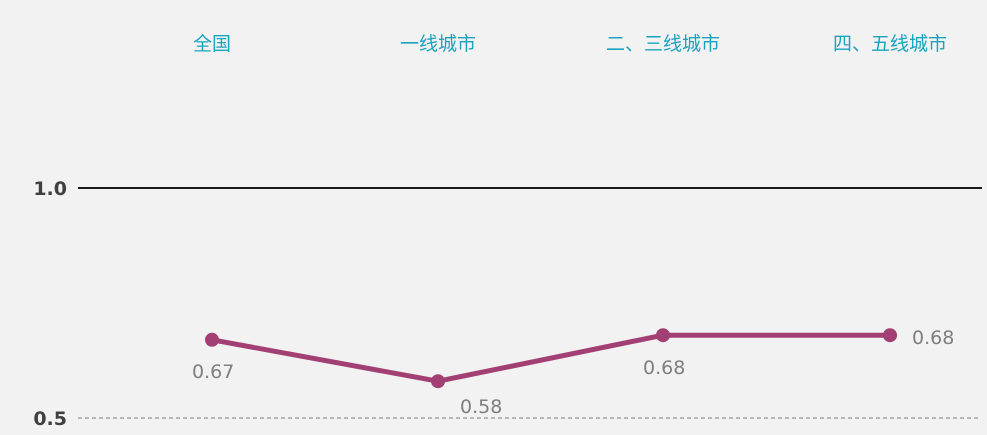  Describe the element at coordinates (890, 44) in the screenshot. I see `category-label: 四、五线城市` at that location.